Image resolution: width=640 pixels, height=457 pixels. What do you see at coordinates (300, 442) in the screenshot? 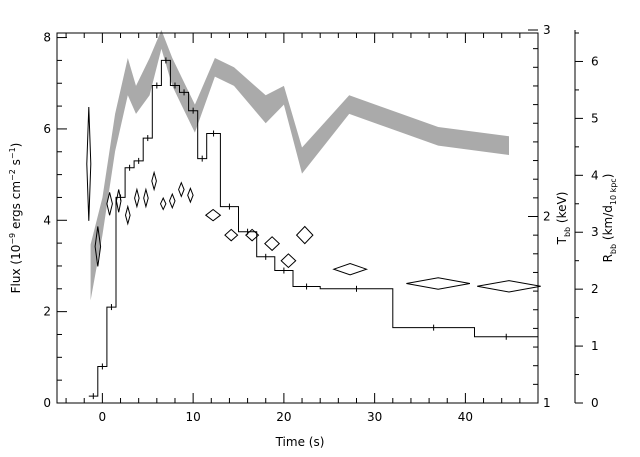
I see `x-axis-label: Time (s)` at bounding box center [300, 442].